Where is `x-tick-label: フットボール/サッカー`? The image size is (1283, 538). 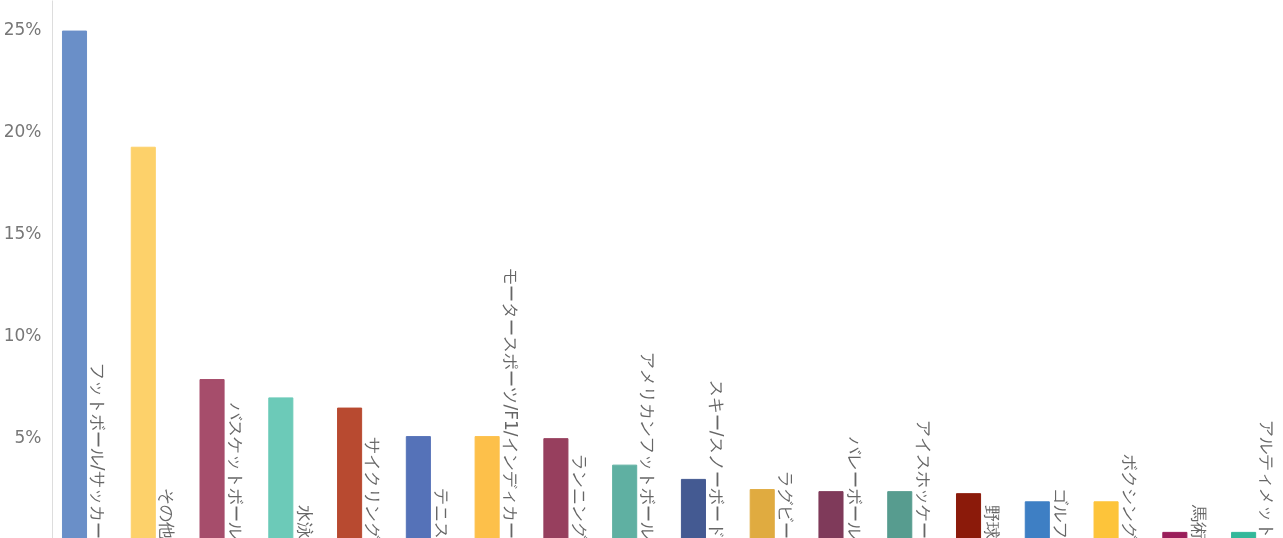 x-tick-label: フットボール/サッカー is located at coordinates (98, 450).